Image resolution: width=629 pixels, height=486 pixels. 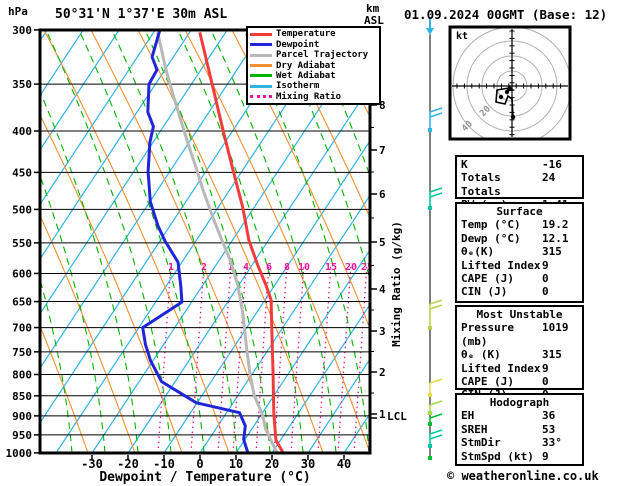 What do you see at coordinates (519, 334) in the screenshot?
I see `table-row: Pressure (mb) 1019` at bounding box center [519, 334].